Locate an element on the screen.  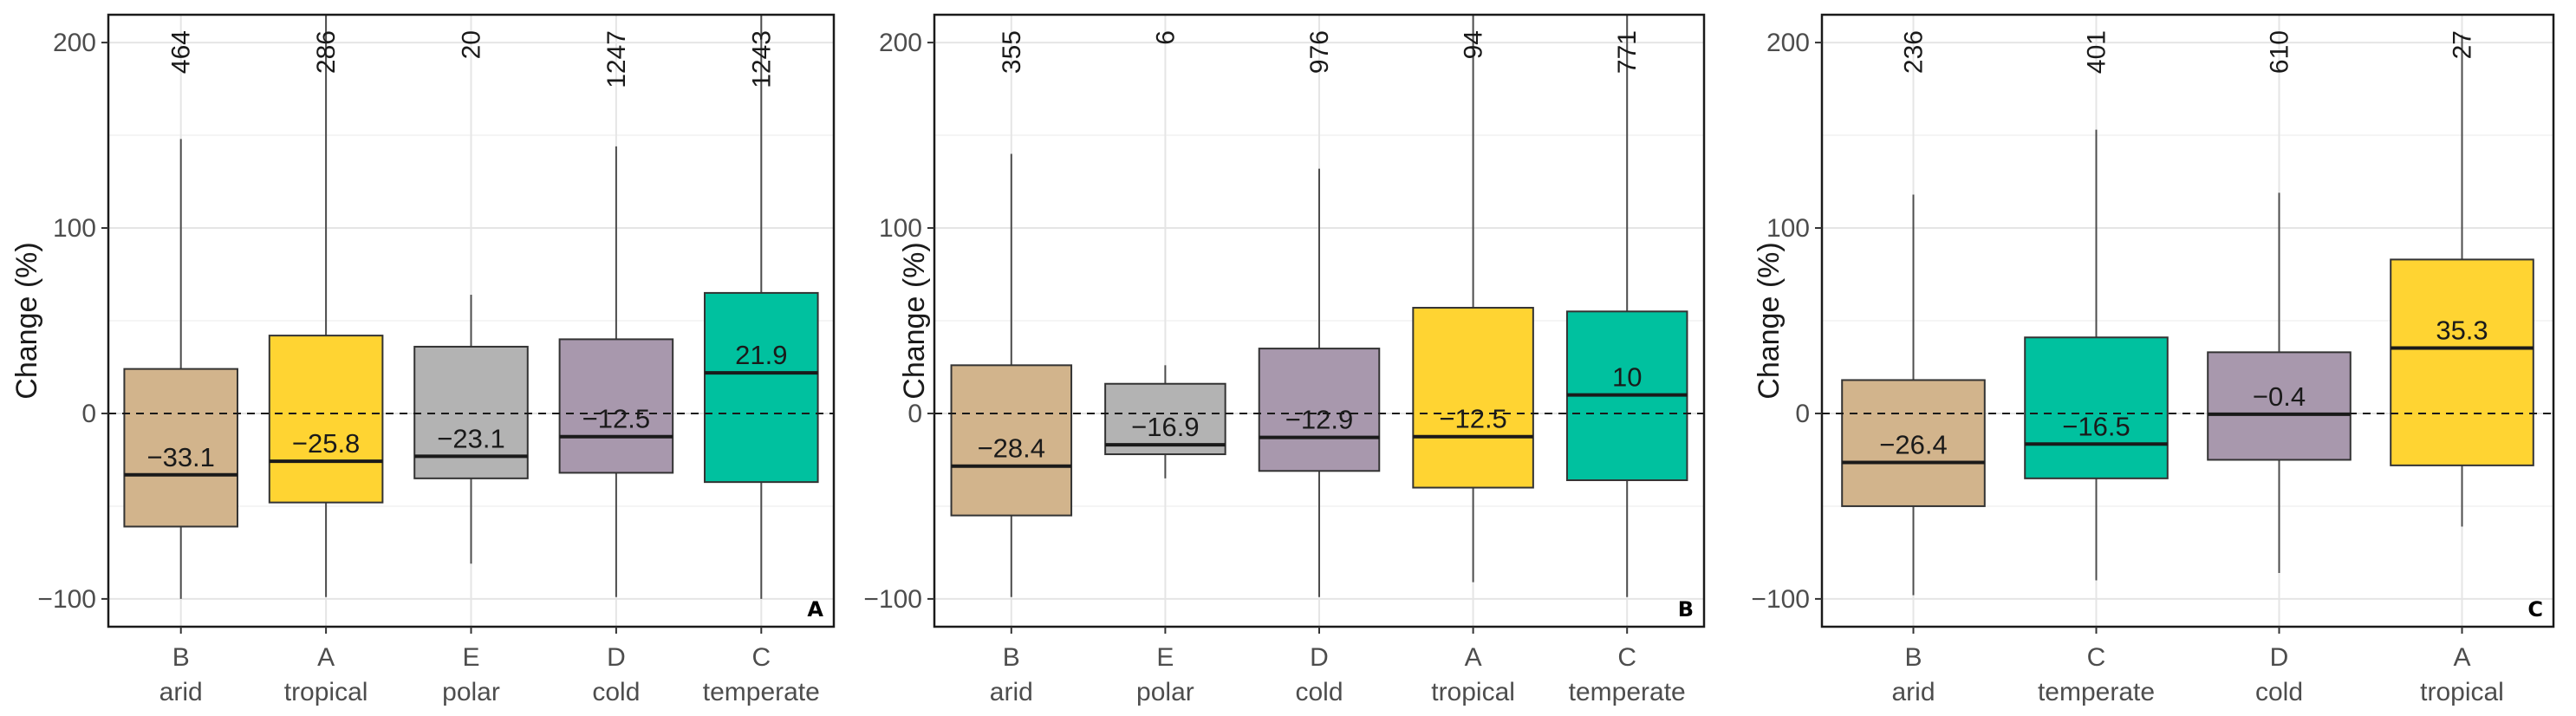
median-label: −28.4 is located at coordinates (1011, 448).